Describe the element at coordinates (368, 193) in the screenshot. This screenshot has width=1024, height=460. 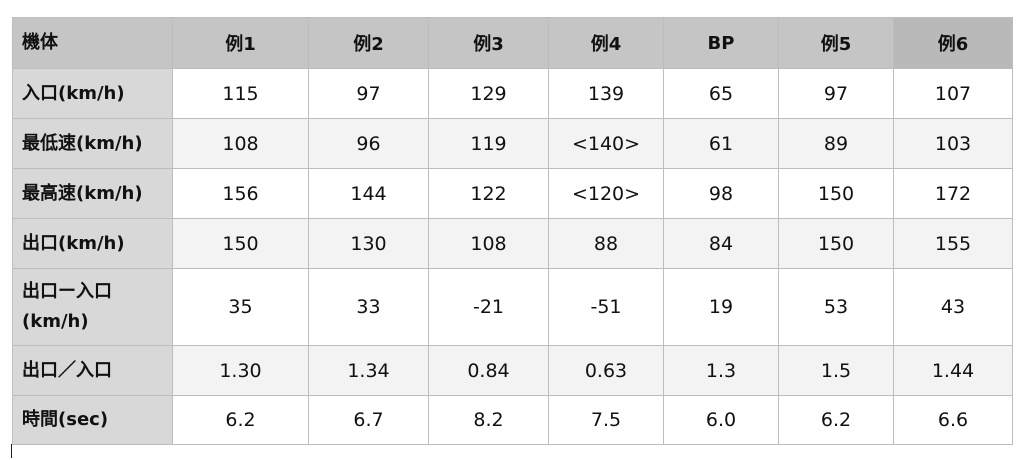
I see `table-cell: 144` at that location.